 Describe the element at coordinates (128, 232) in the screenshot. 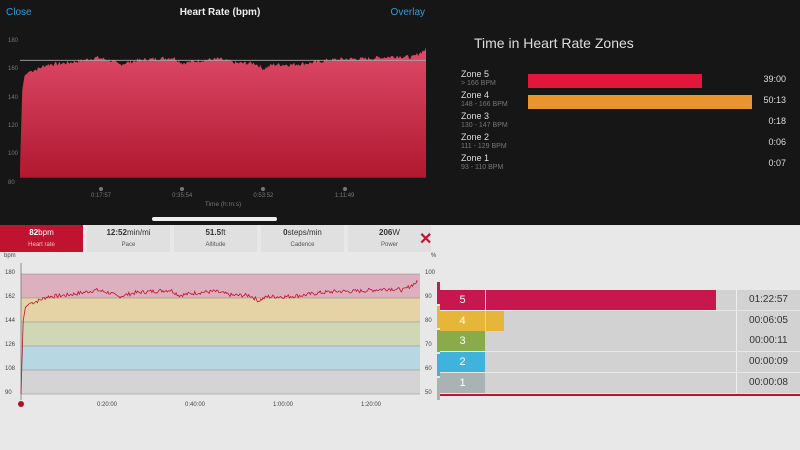

I see `metric-value: 12:52min/mi` at that location.